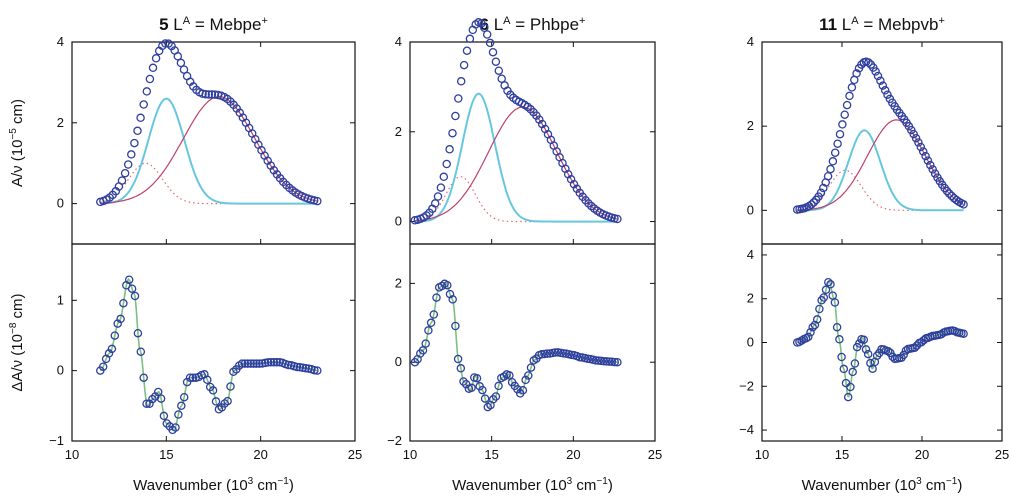 The height and width of the screenshot is (504, 1012). What do you see at coordinates (398, 131) in the screenshot?
I see `ytick-label: 2` at bounding box center [398, 131].